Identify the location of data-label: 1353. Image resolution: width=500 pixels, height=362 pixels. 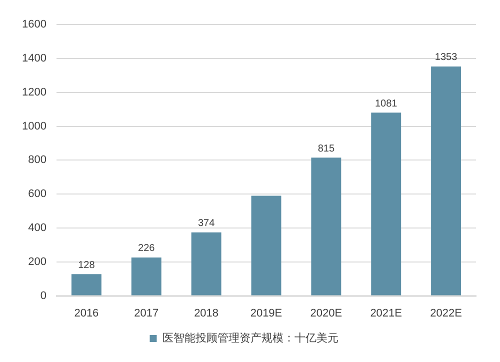
(446, 58).